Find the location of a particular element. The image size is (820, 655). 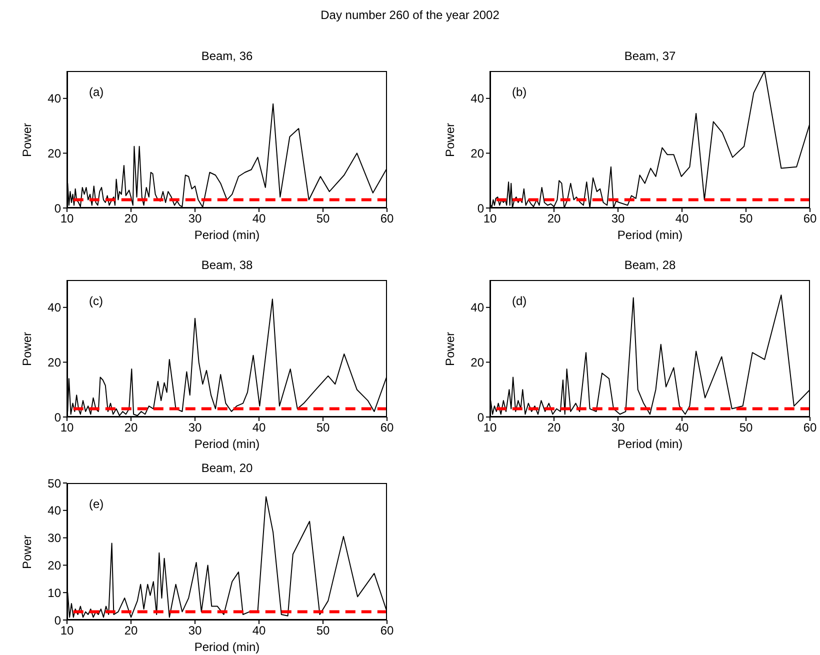

annotation: (c) is located at coordinates (96, 301).